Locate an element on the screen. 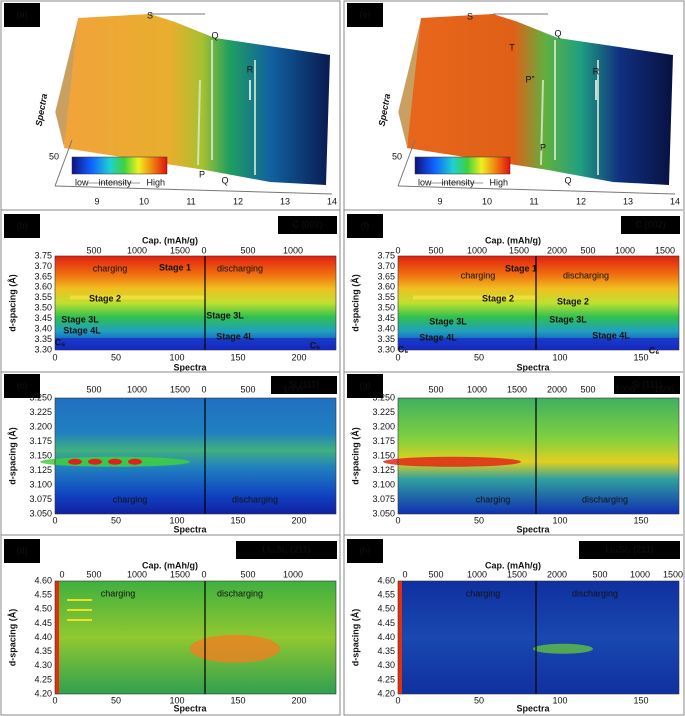 This screenshot has width=685, height=716. y-tick-label: 3.125 is located at coordinates (383, 470).